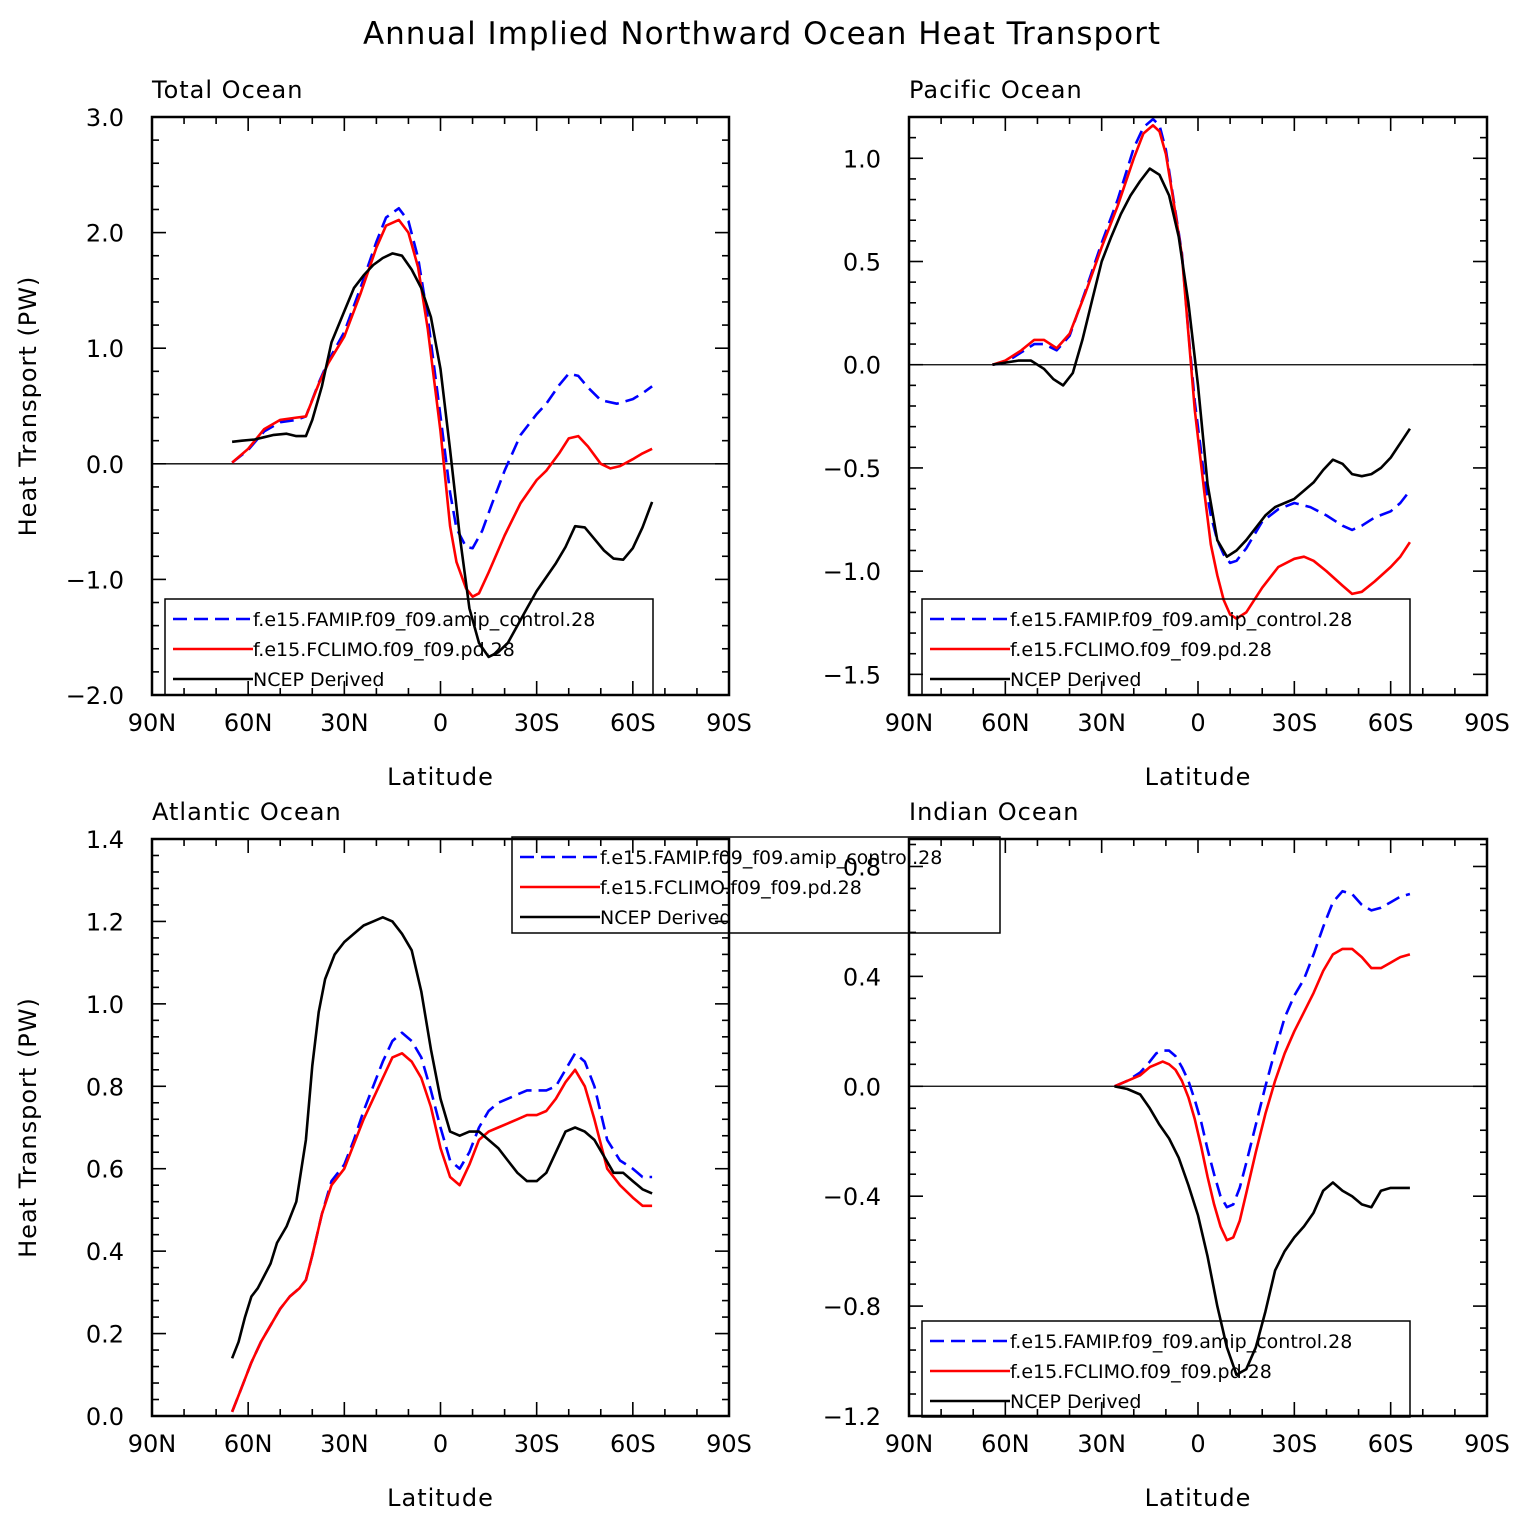  I want to click on pacific-ocean-xtick-label: 90S, so click(1487, 723).